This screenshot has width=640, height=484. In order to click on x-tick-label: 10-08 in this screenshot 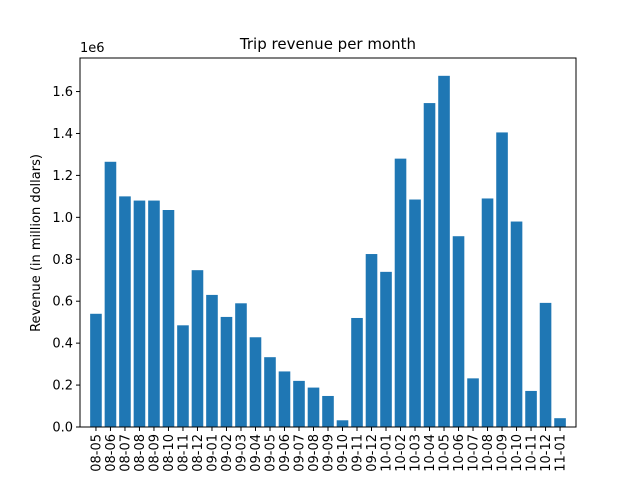, I will do `click(488, 453)`.